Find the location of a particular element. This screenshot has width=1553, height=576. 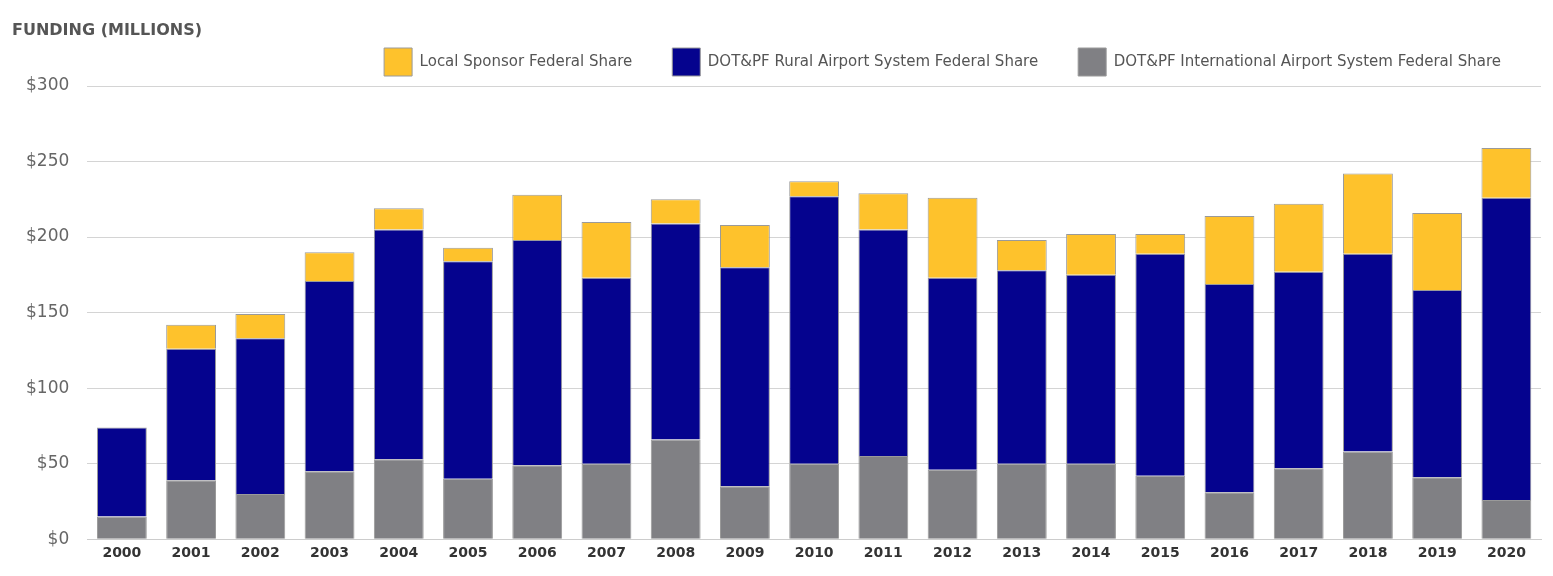

x-tick-label: 2004 is located at coordinates (399, 552).